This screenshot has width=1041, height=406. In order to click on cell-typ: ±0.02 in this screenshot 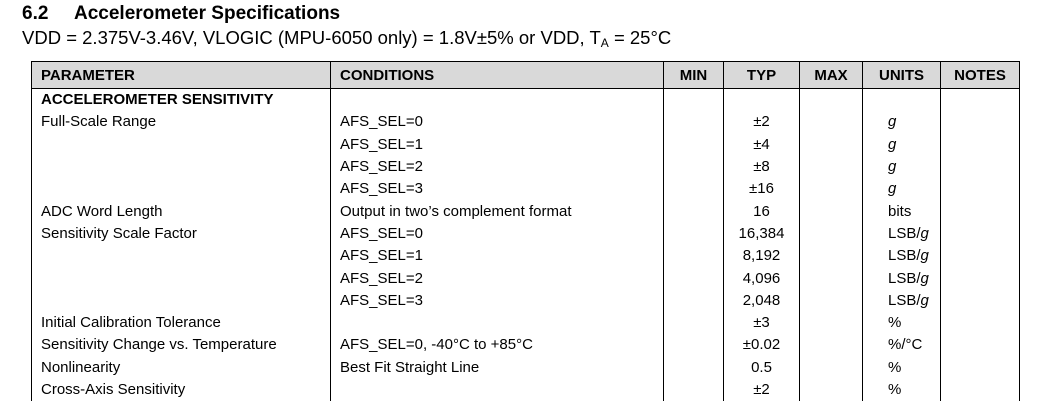, I will do `click(761, 345)`.